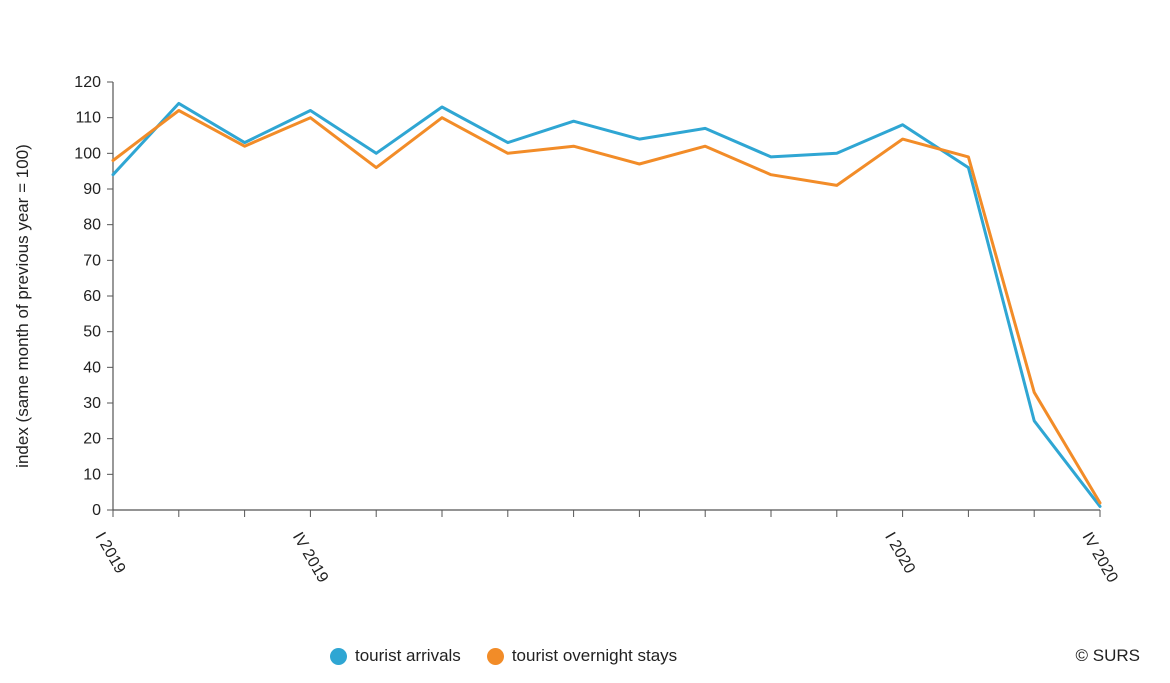 Image resolution: width=1170 pixels, height=683 pixels. What do you see at coordinates (92, 403) in the screenshot?
I see `y-tick-label: 30` at bounding box center [92, 403].